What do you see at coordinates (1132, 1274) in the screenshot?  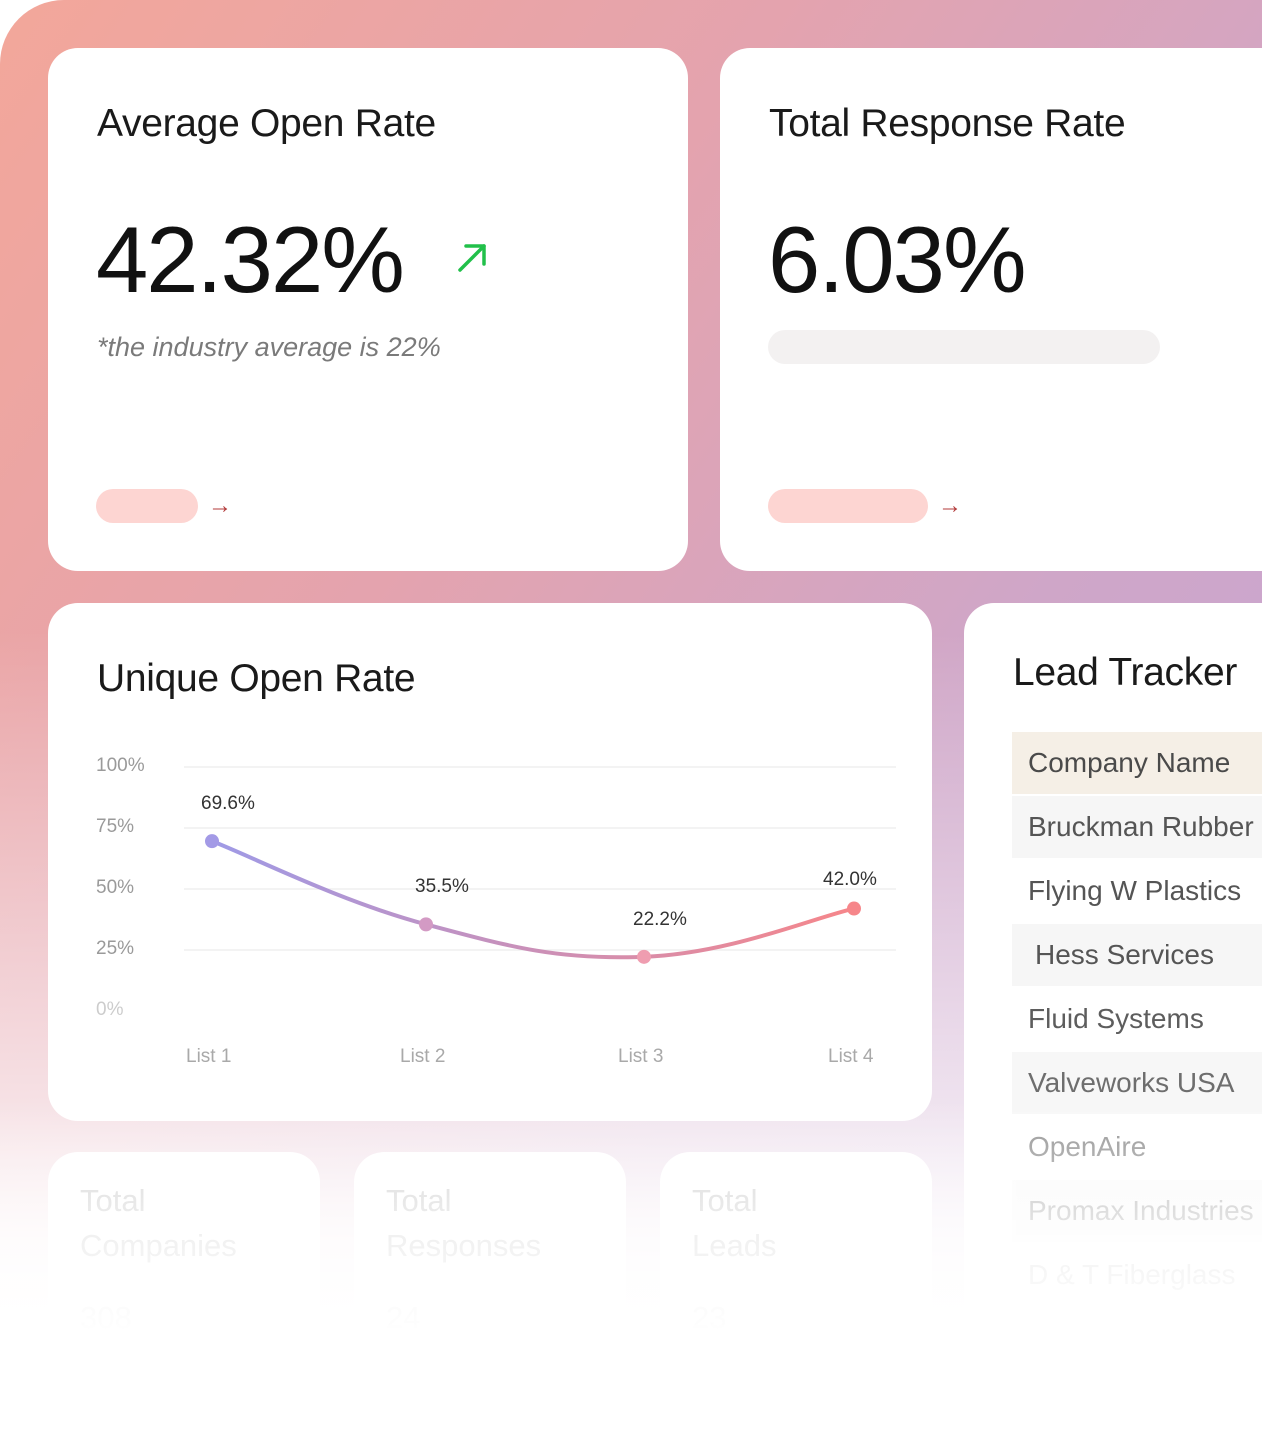 I see `lead-row: D & T Fiberglass` at bounding box center [1132, 1274].